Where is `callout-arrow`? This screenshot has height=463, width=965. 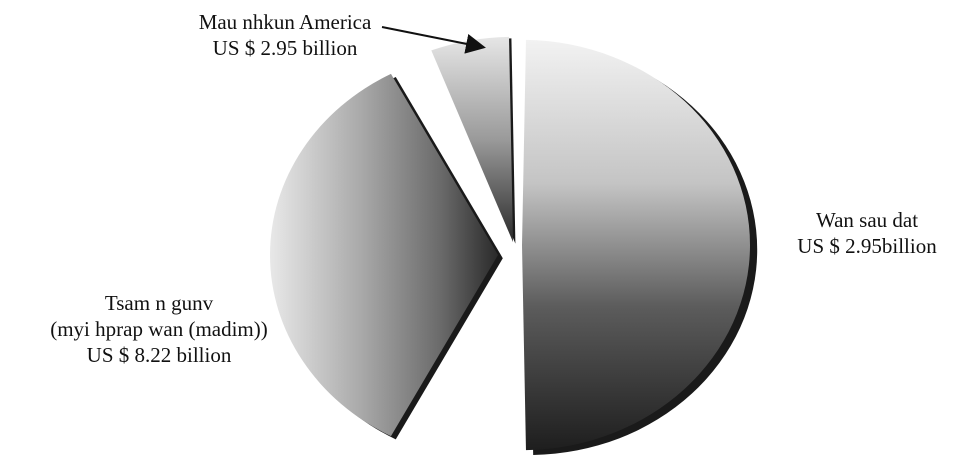 callout-arrow is located at coordinates (433, 40).